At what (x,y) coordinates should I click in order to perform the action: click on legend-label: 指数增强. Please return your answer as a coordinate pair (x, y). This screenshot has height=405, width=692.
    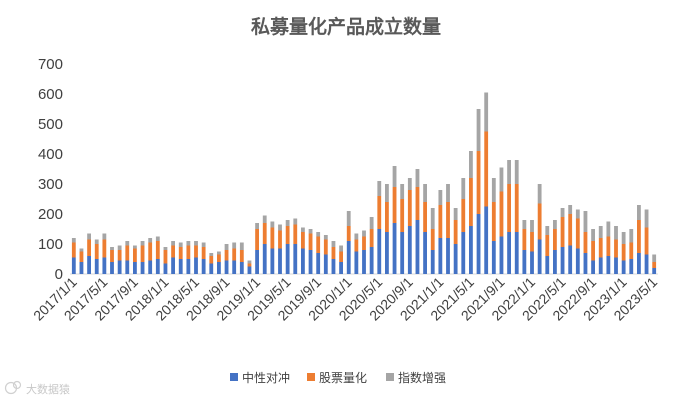
    Looking at the image, I should click on (422, 377).